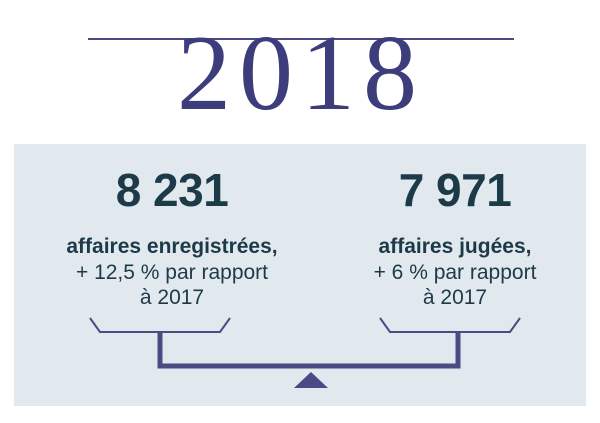 This screenshot has height=423, width=600. Describe the element at coordinates (455, 297) in the screenshot. I see `judged-cases-reference: à 2017` at that location.